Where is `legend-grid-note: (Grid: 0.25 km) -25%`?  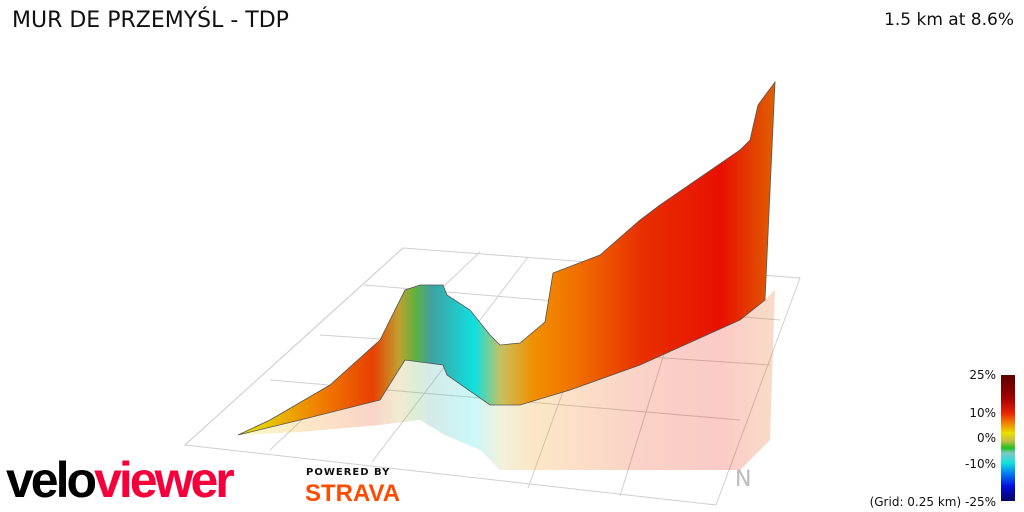 legend-grid-note: (Grid: 0.25 km) -25% is located at coordinates (933, 502).